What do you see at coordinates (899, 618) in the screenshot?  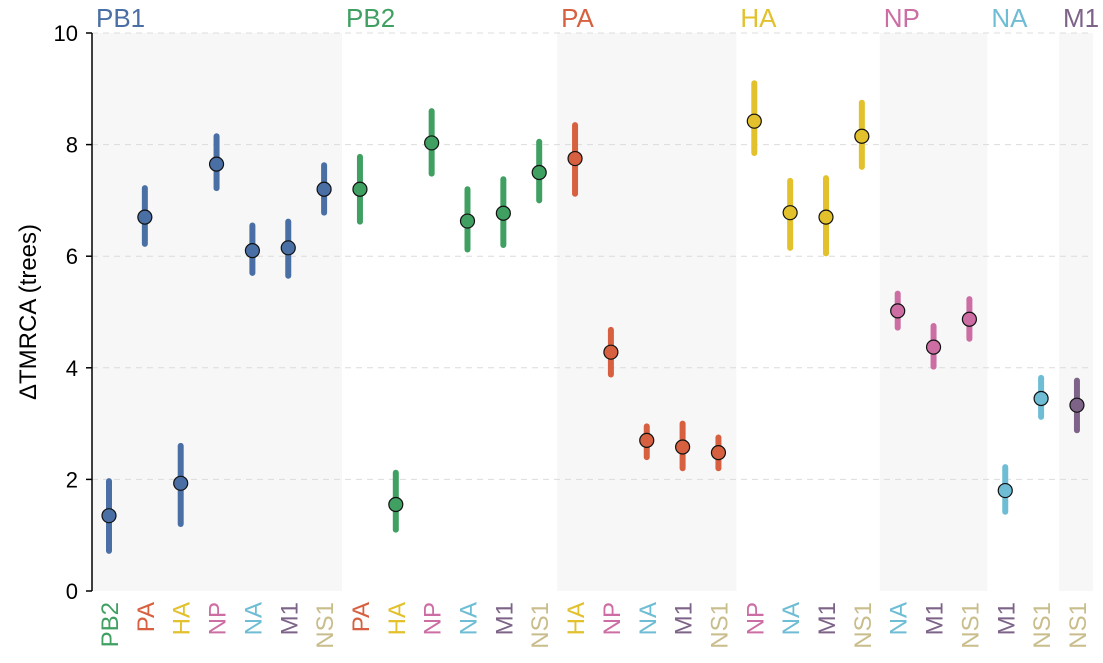 I see `x-tick-np-na: NA` at bounding box center [899, 618].